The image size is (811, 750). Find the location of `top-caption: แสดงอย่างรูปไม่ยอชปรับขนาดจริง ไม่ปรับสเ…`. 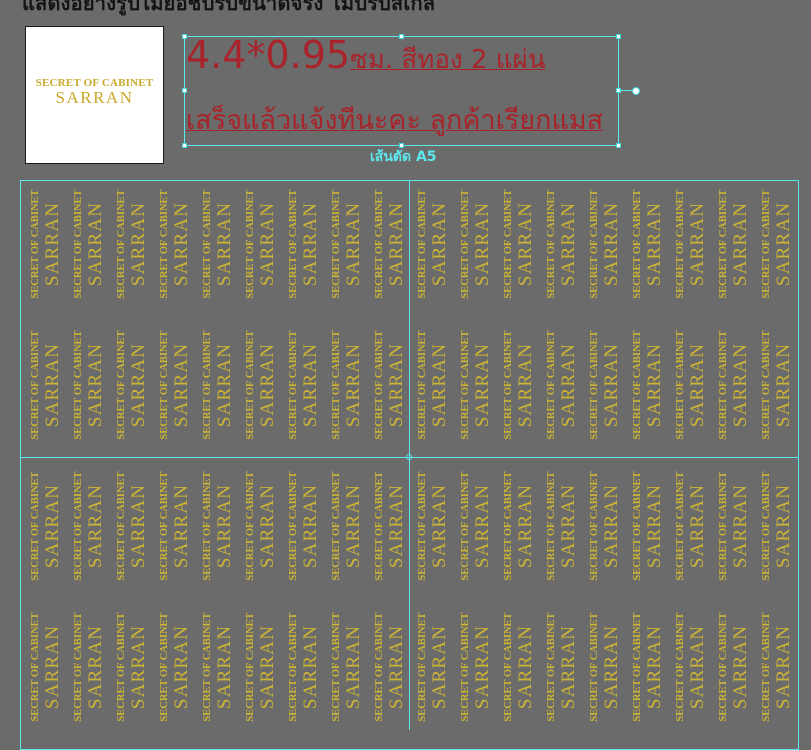

top-caption: แสดงอย่างรูปไม่ยอชปรับขนาดจริง ไม่ปรับสเ… is located at coordinates (229, 7).